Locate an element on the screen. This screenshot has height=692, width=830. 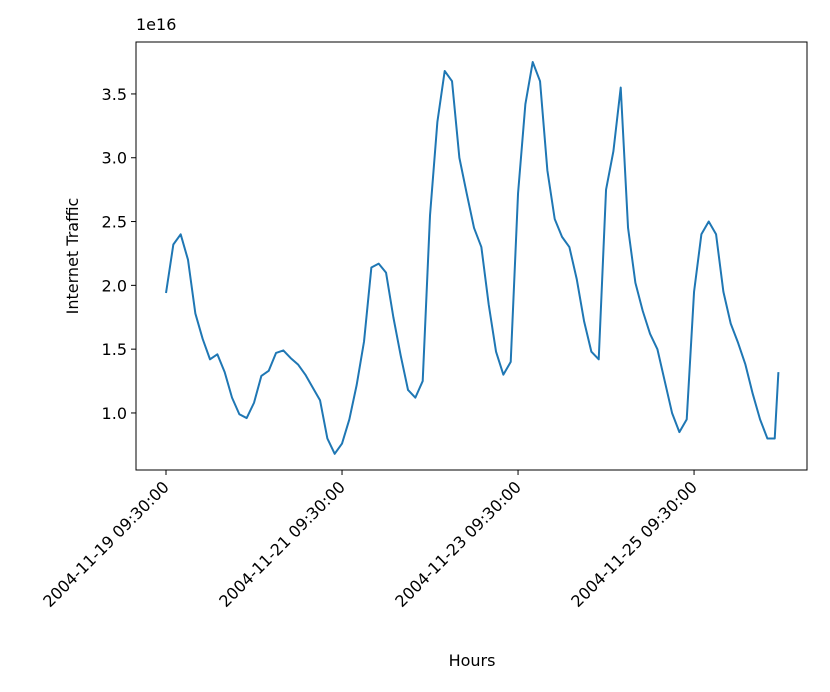
y-tick-label: 2.5 is located at coordinates (114, 222).